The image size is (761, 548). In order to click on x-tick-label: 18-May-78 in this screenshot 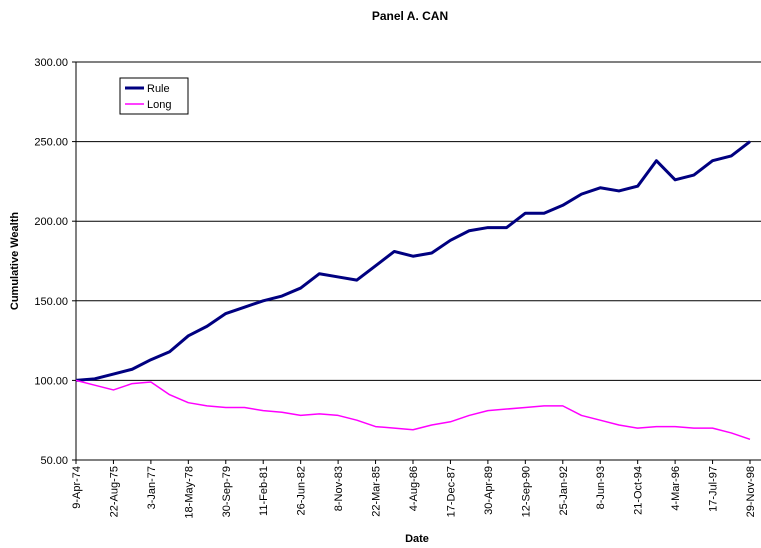, I will do `click(189, 492)`.